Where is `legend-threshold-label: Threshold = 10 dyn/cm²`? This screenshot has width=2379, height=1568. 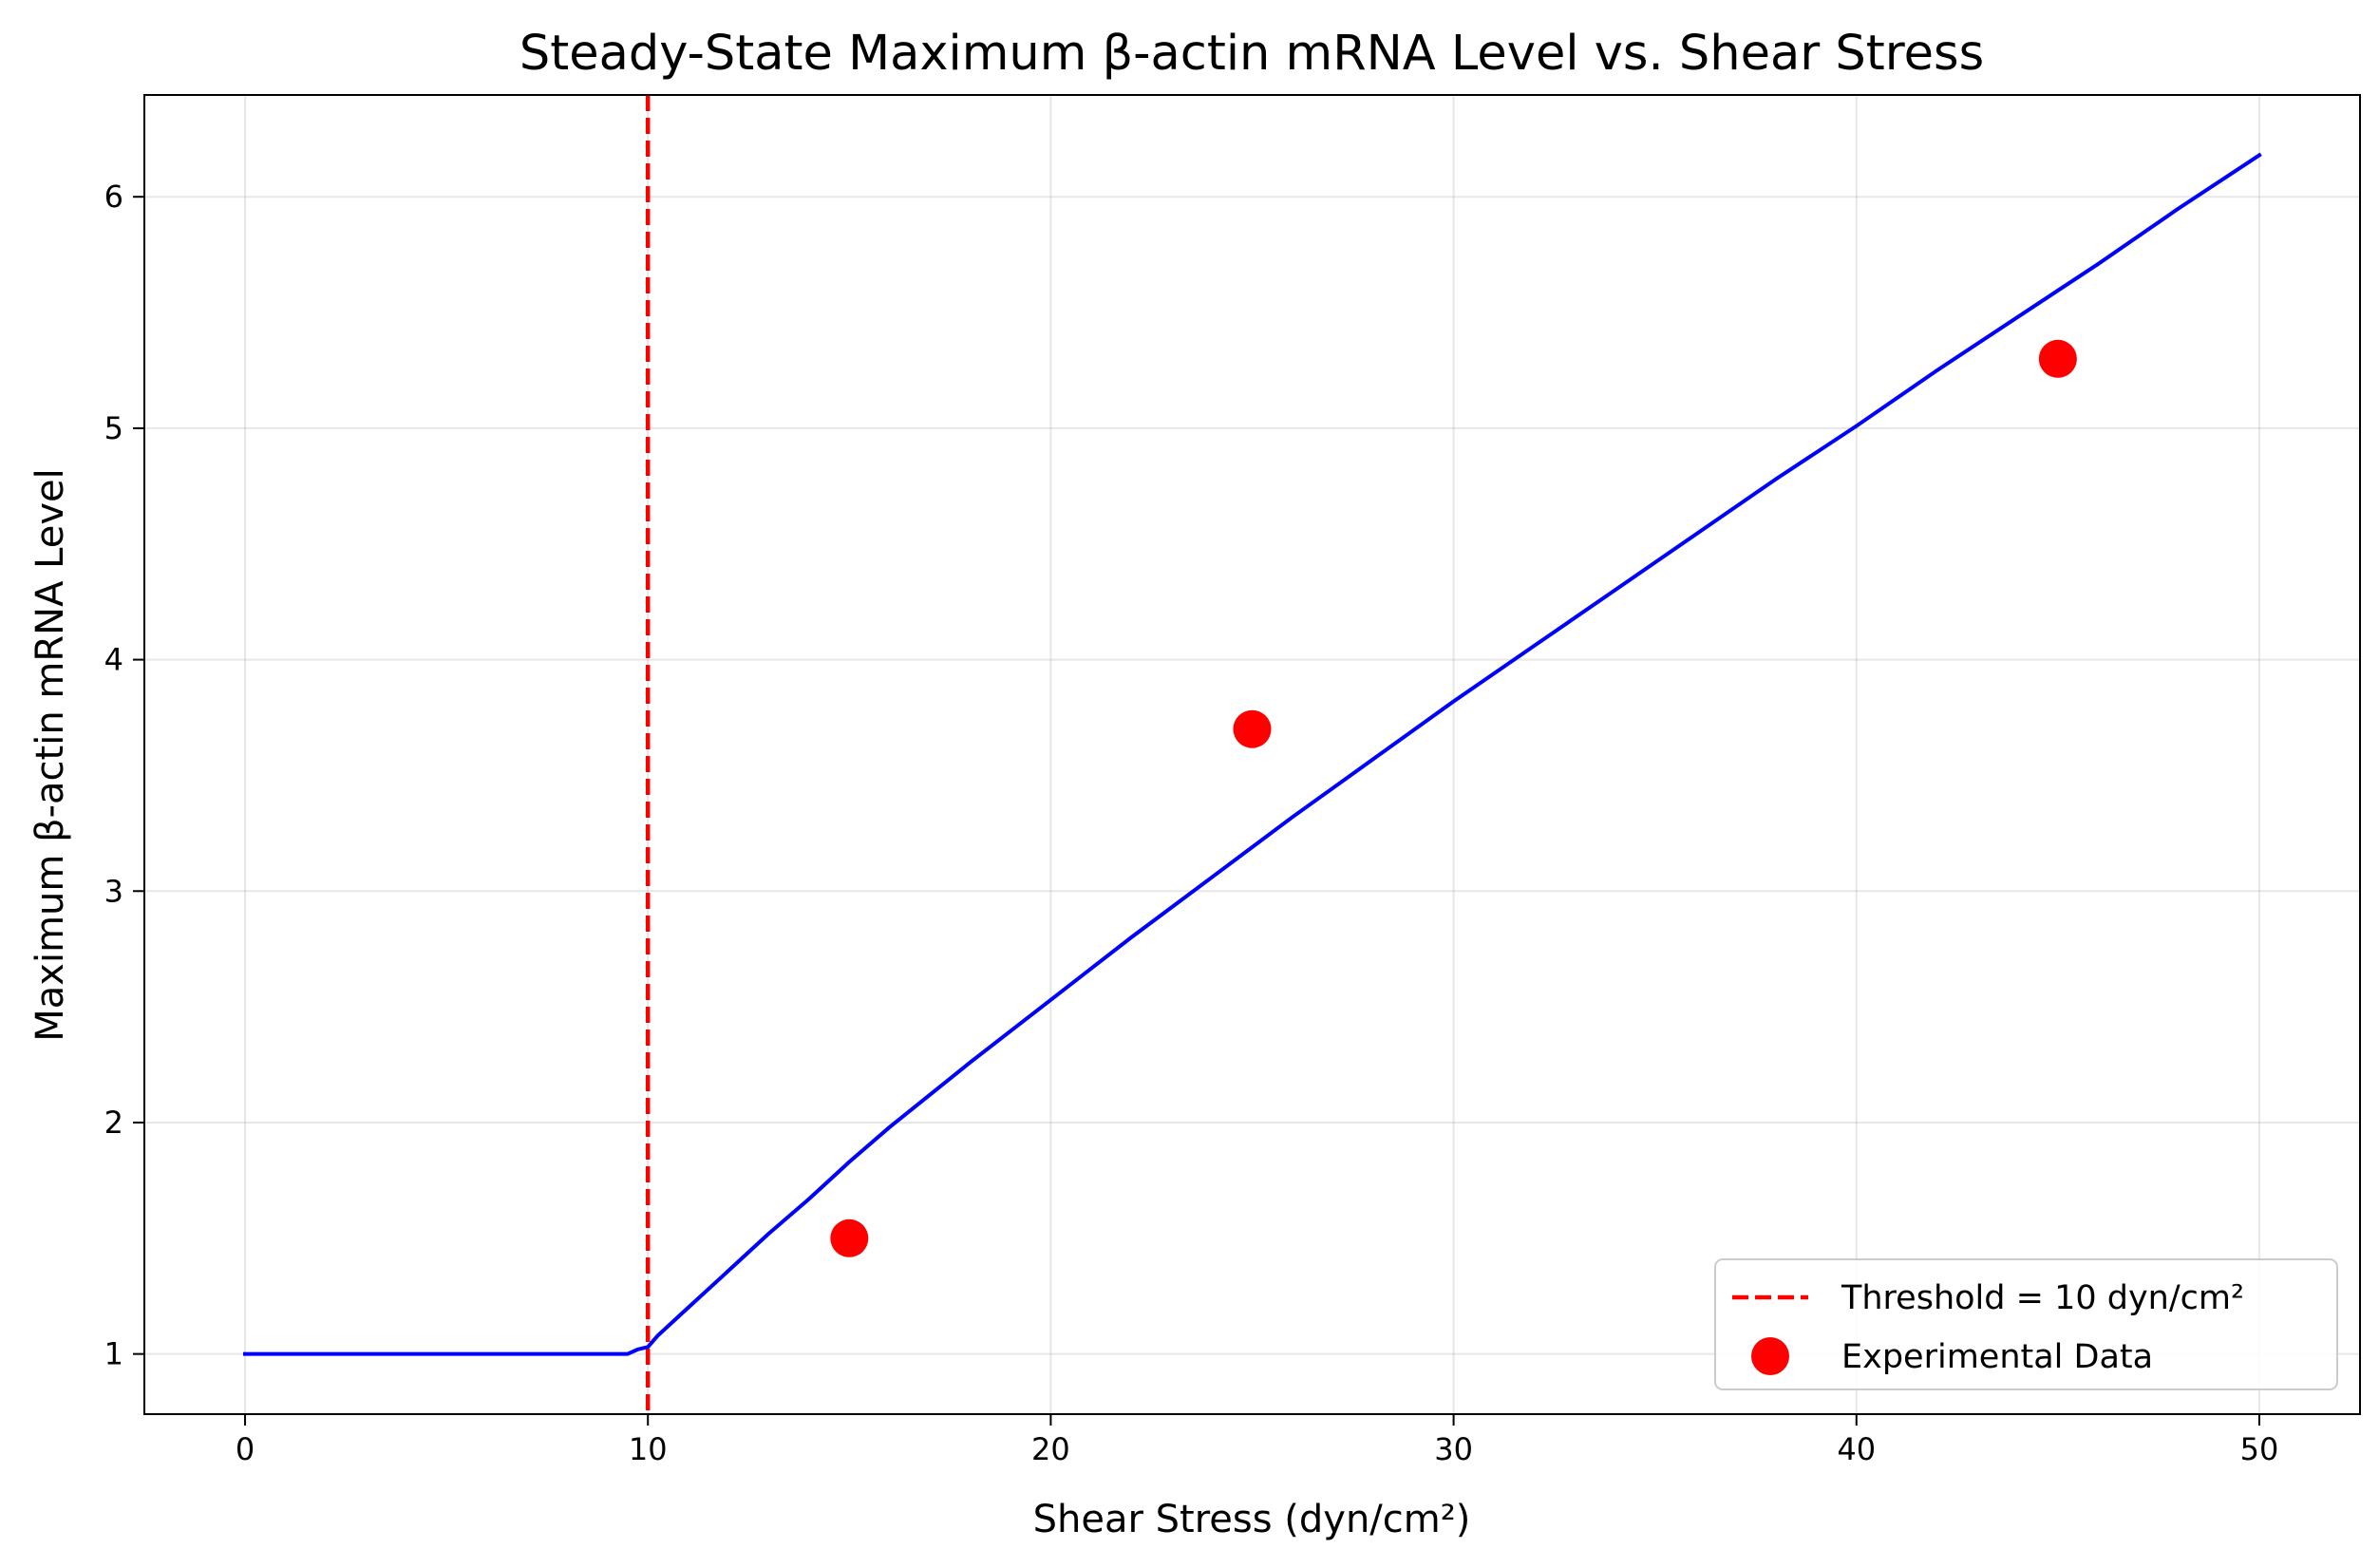 legend-threshold-label: Threshold = 10 dyn/cm² is located at coordinates (2042, 1298).